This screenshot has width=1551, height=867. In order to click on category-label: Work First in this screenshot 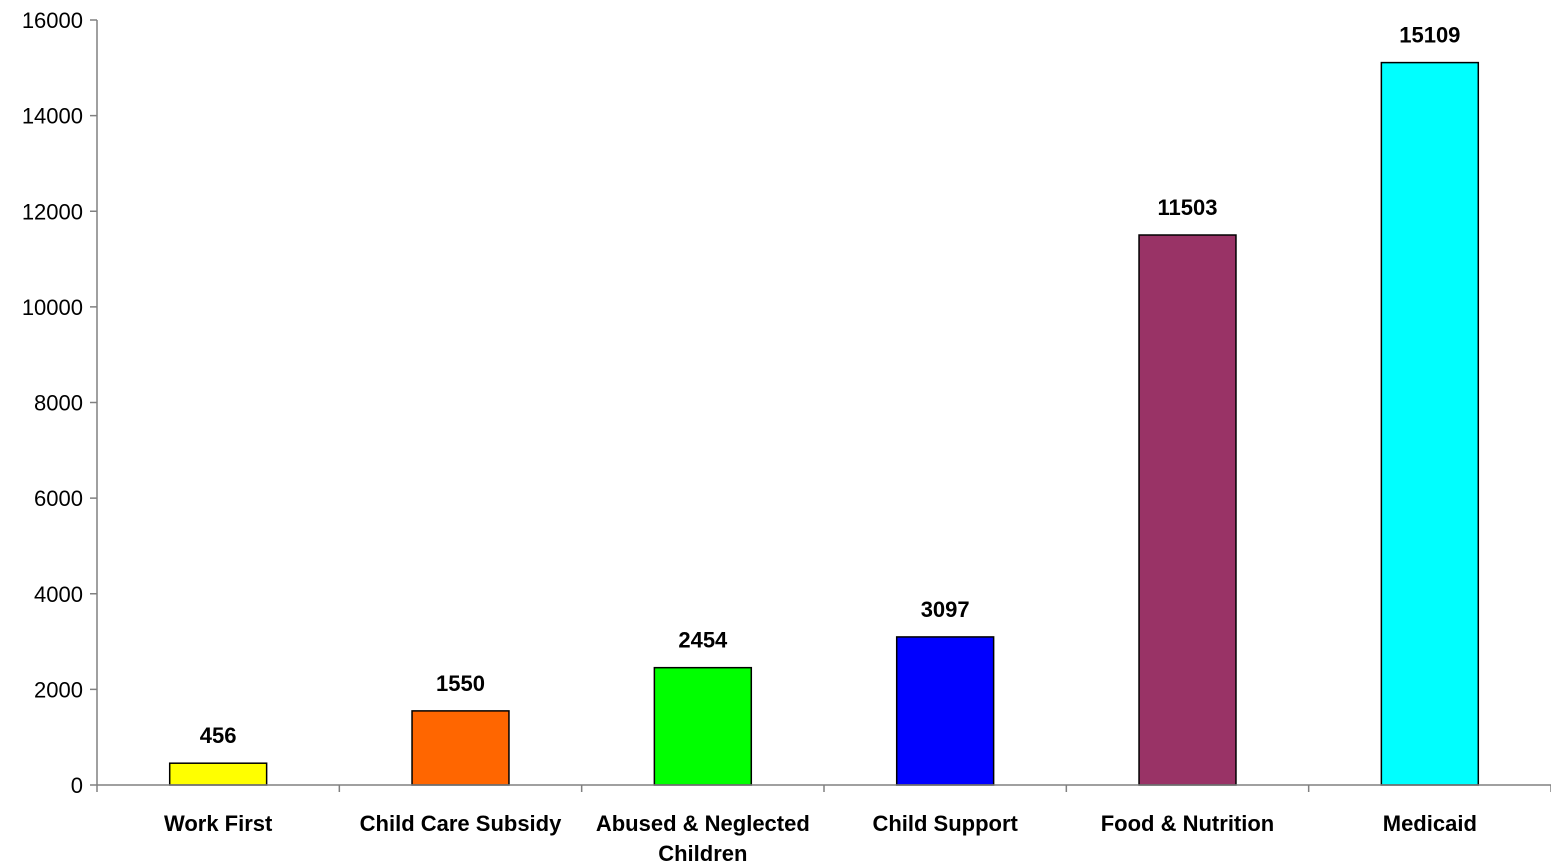, I will do `click(218, 823)`.